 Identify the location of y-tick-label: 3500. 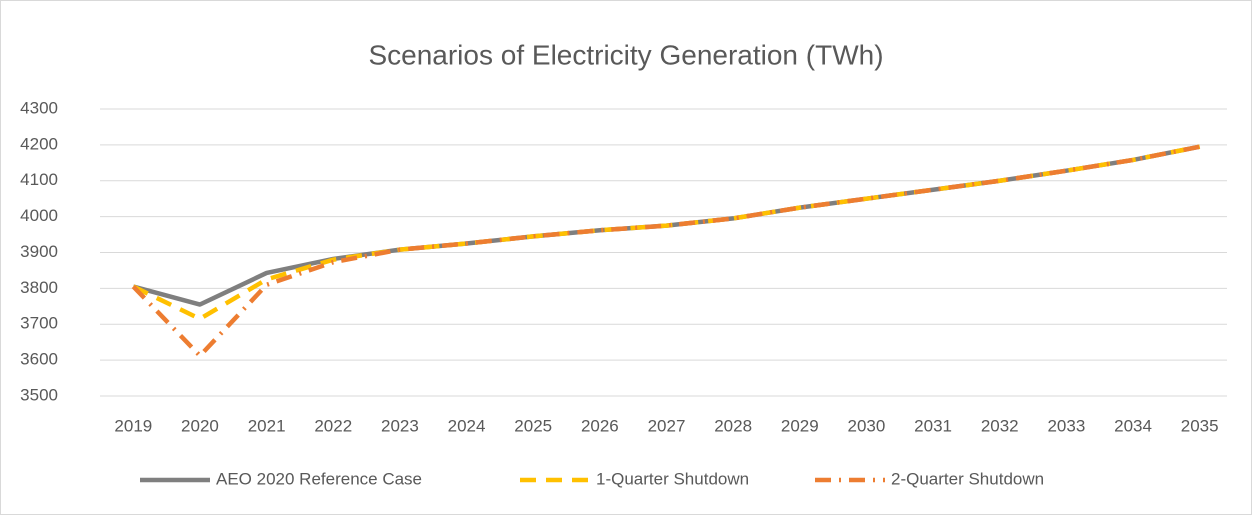
(39, 394).